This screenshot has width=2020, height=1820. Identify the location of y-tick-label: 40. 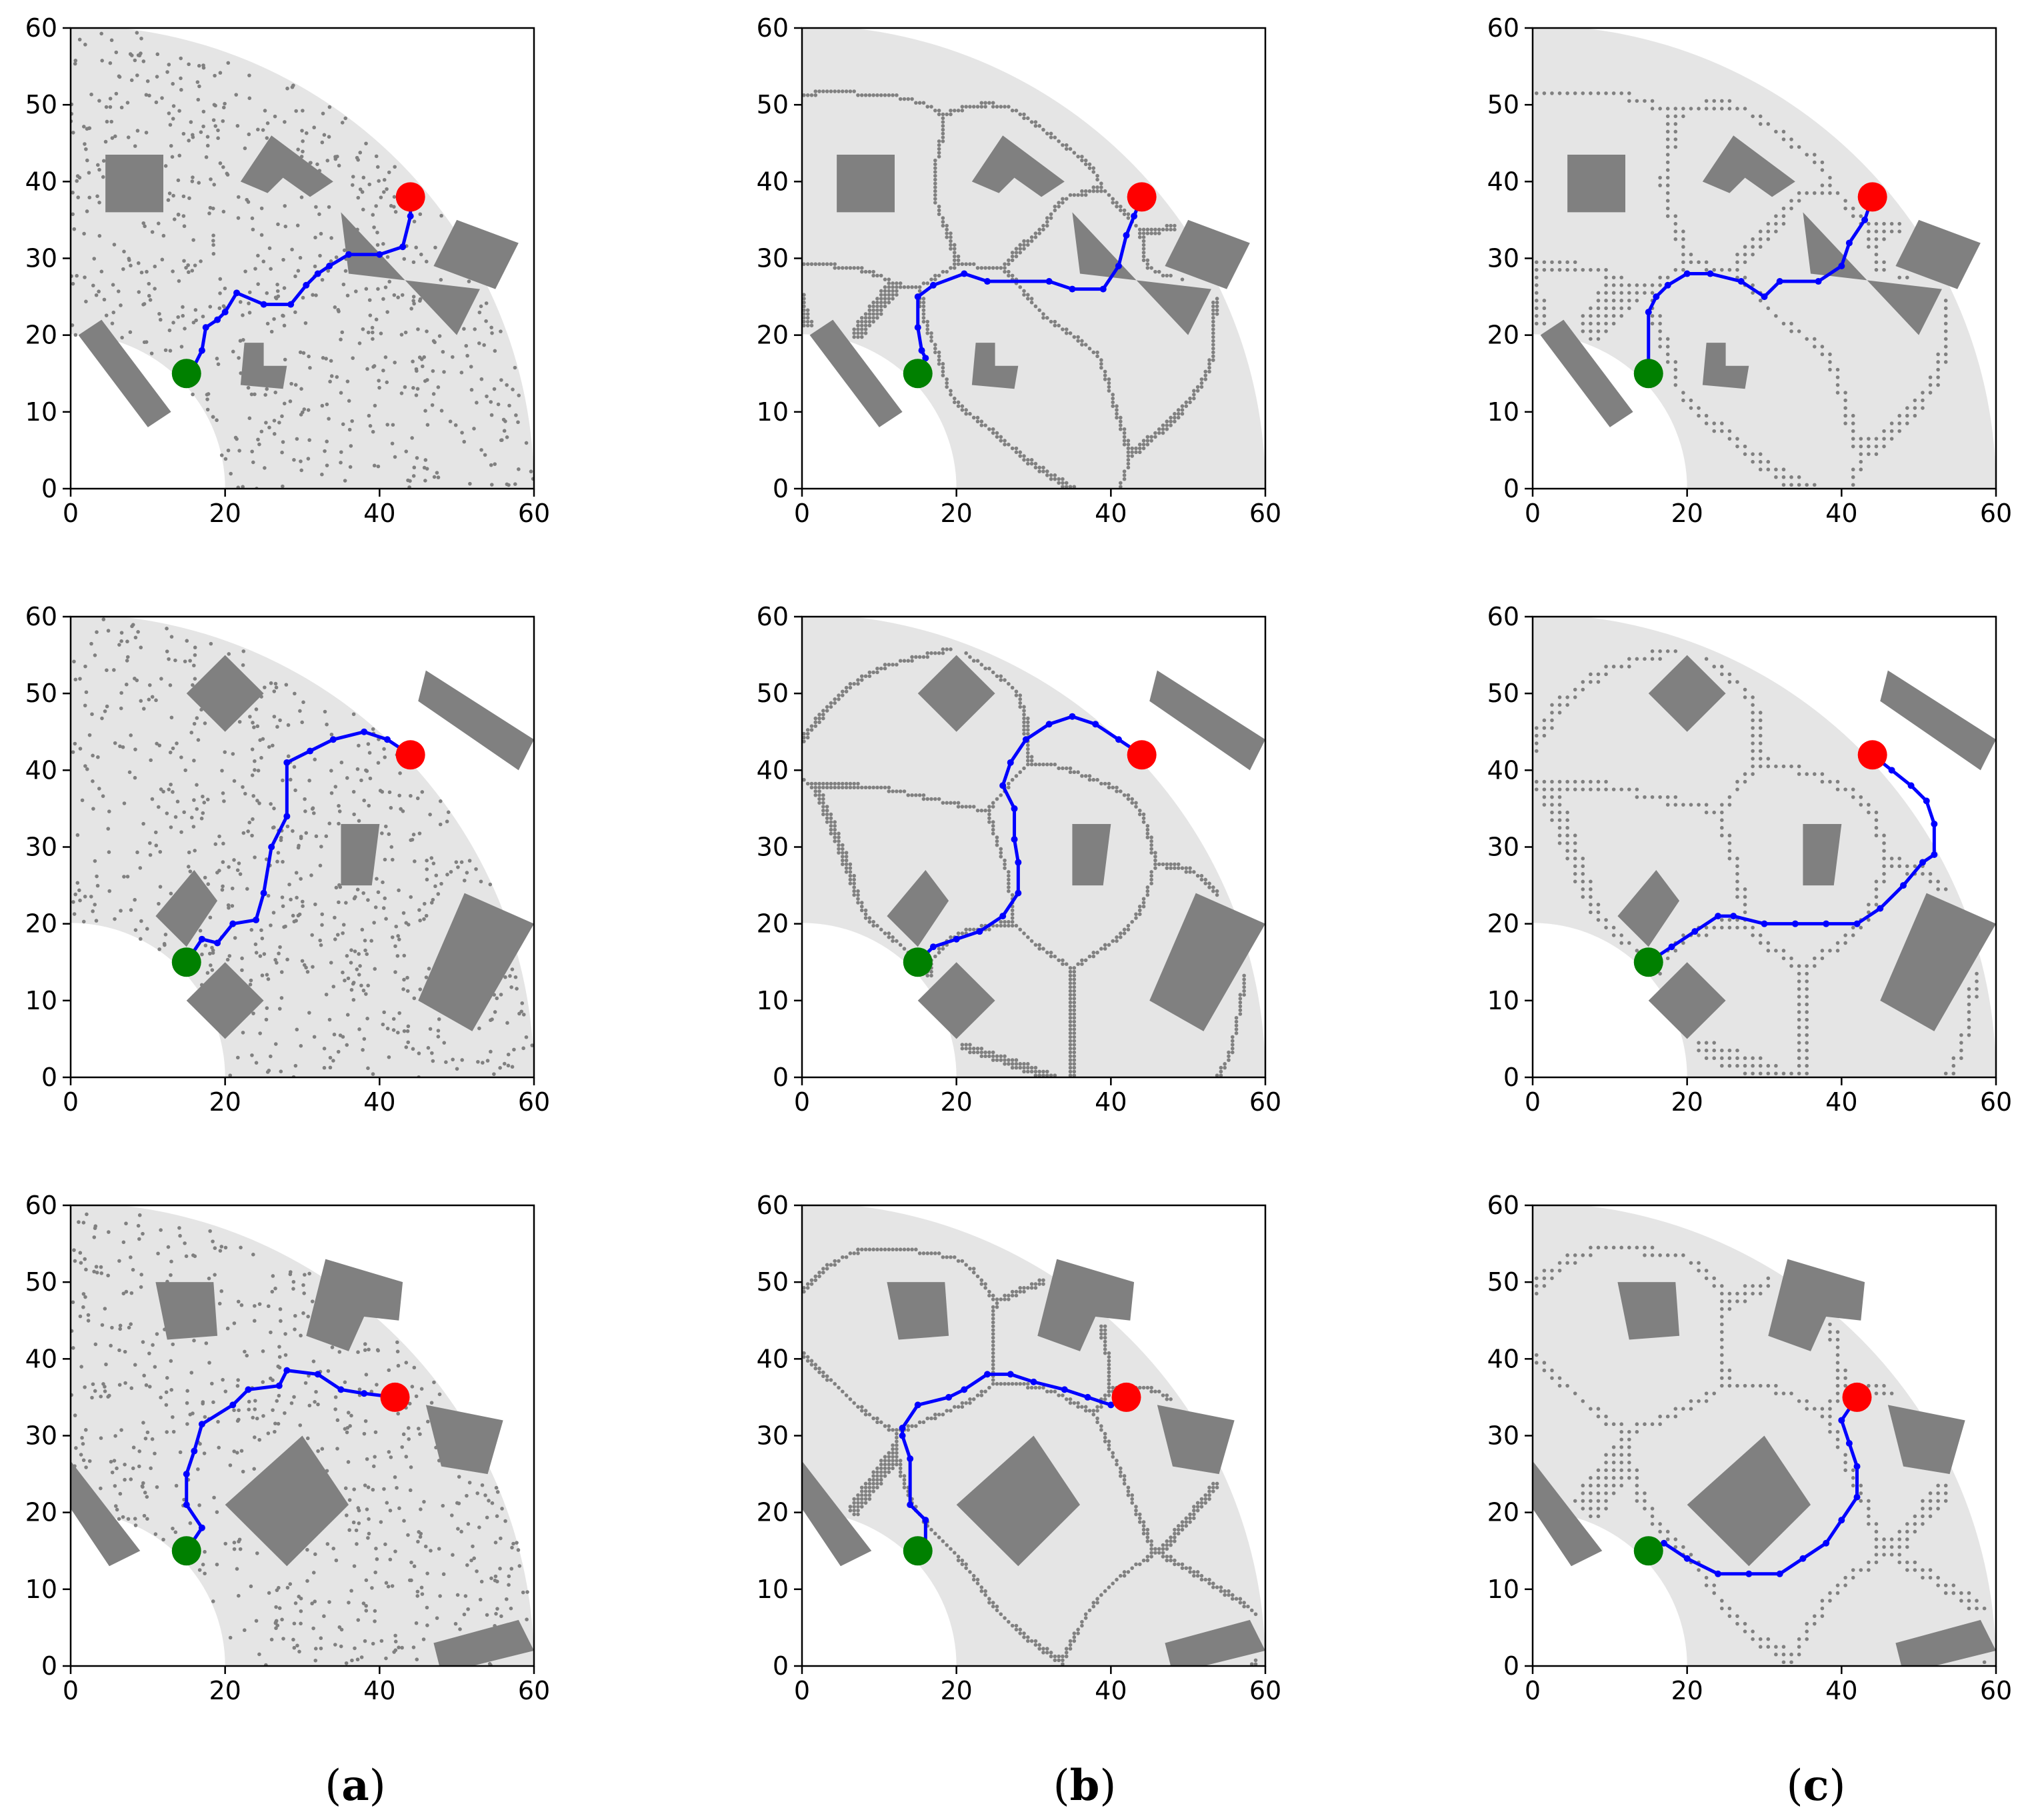
(41, 770).